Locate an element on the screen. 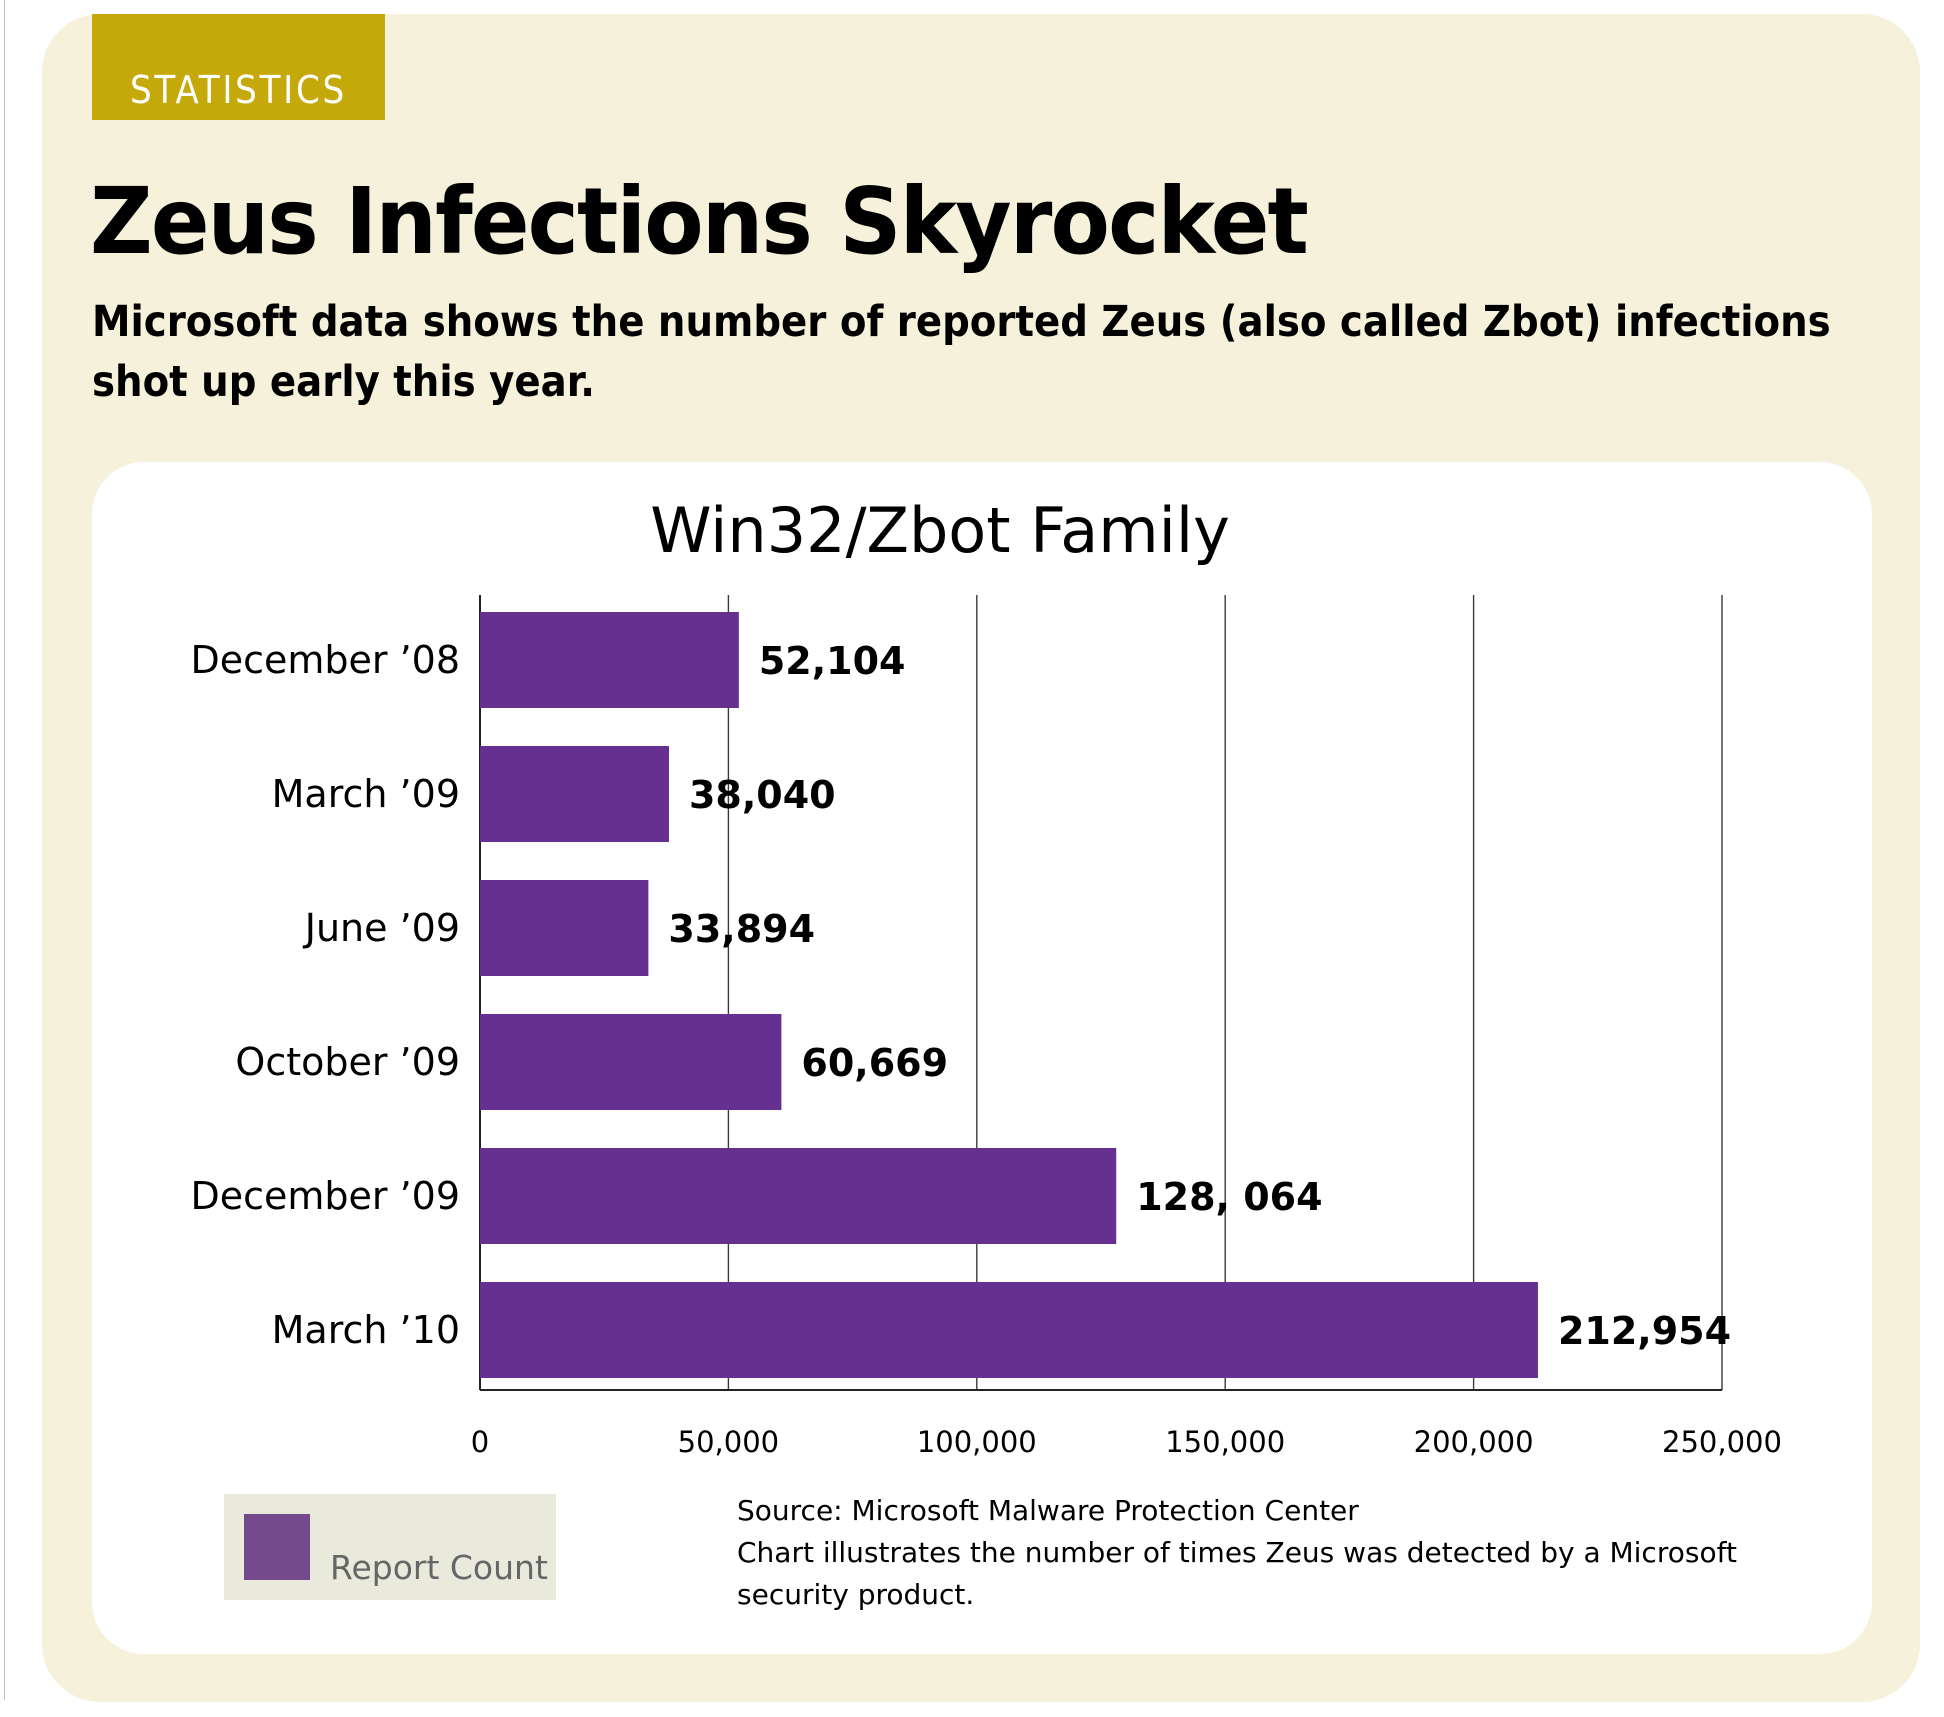 The height and width of the screenshot is (1717, 1944). data-label: 33,894 is located at coordinates (741, 929).